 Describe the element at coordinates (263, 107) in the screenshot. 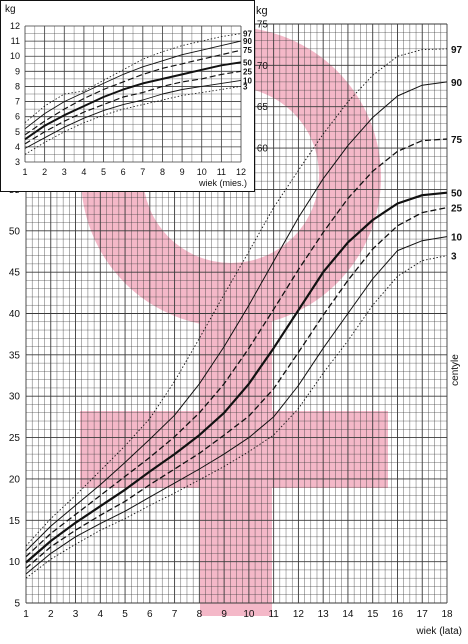

I see `y-tick-label-right: 65` at that location.